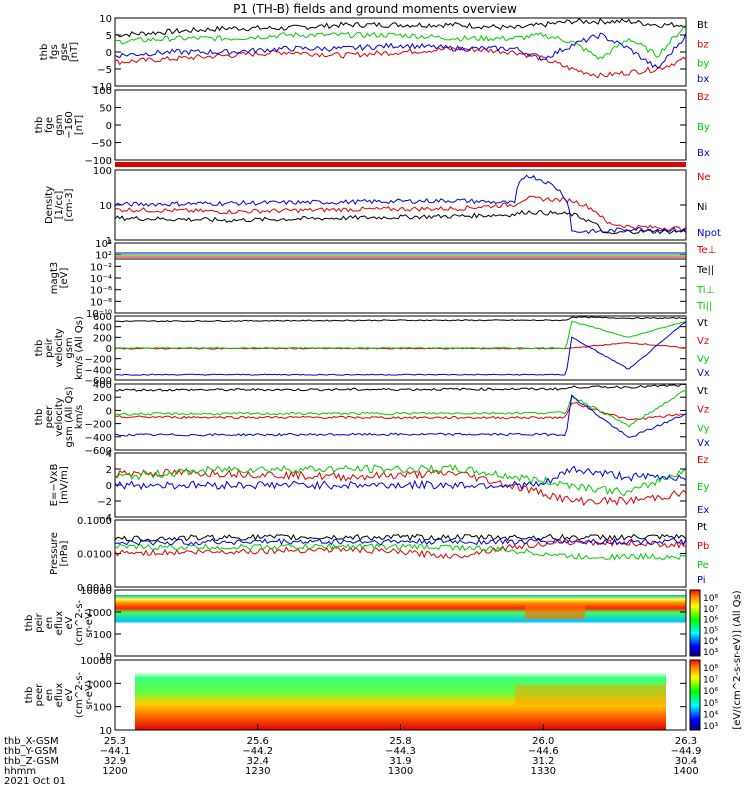  Describe the element at coordinates (74, 52) in the screenshot. I see `y-axis-label: [nT]` at that location.